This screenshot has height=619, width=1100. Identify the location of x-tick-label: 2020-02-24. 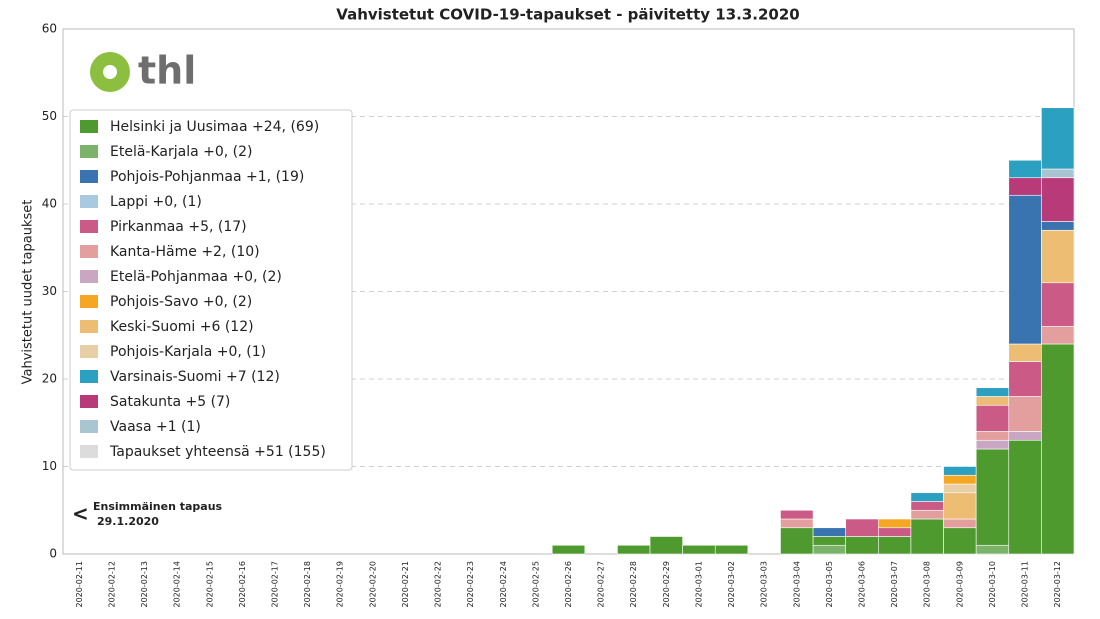
(503, 584).